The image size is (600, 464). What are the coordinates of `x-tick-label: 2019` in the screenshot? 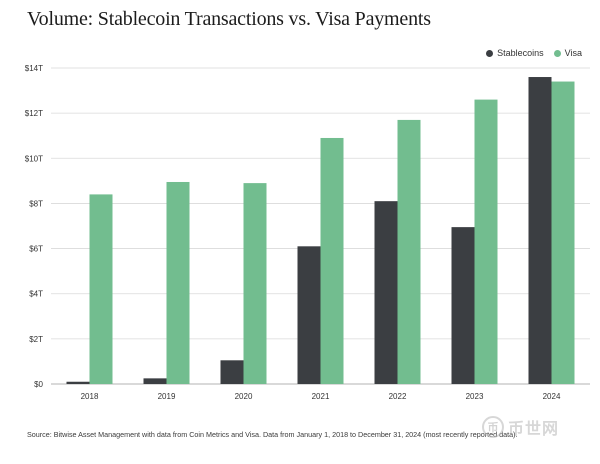 It's located at (167, 396).